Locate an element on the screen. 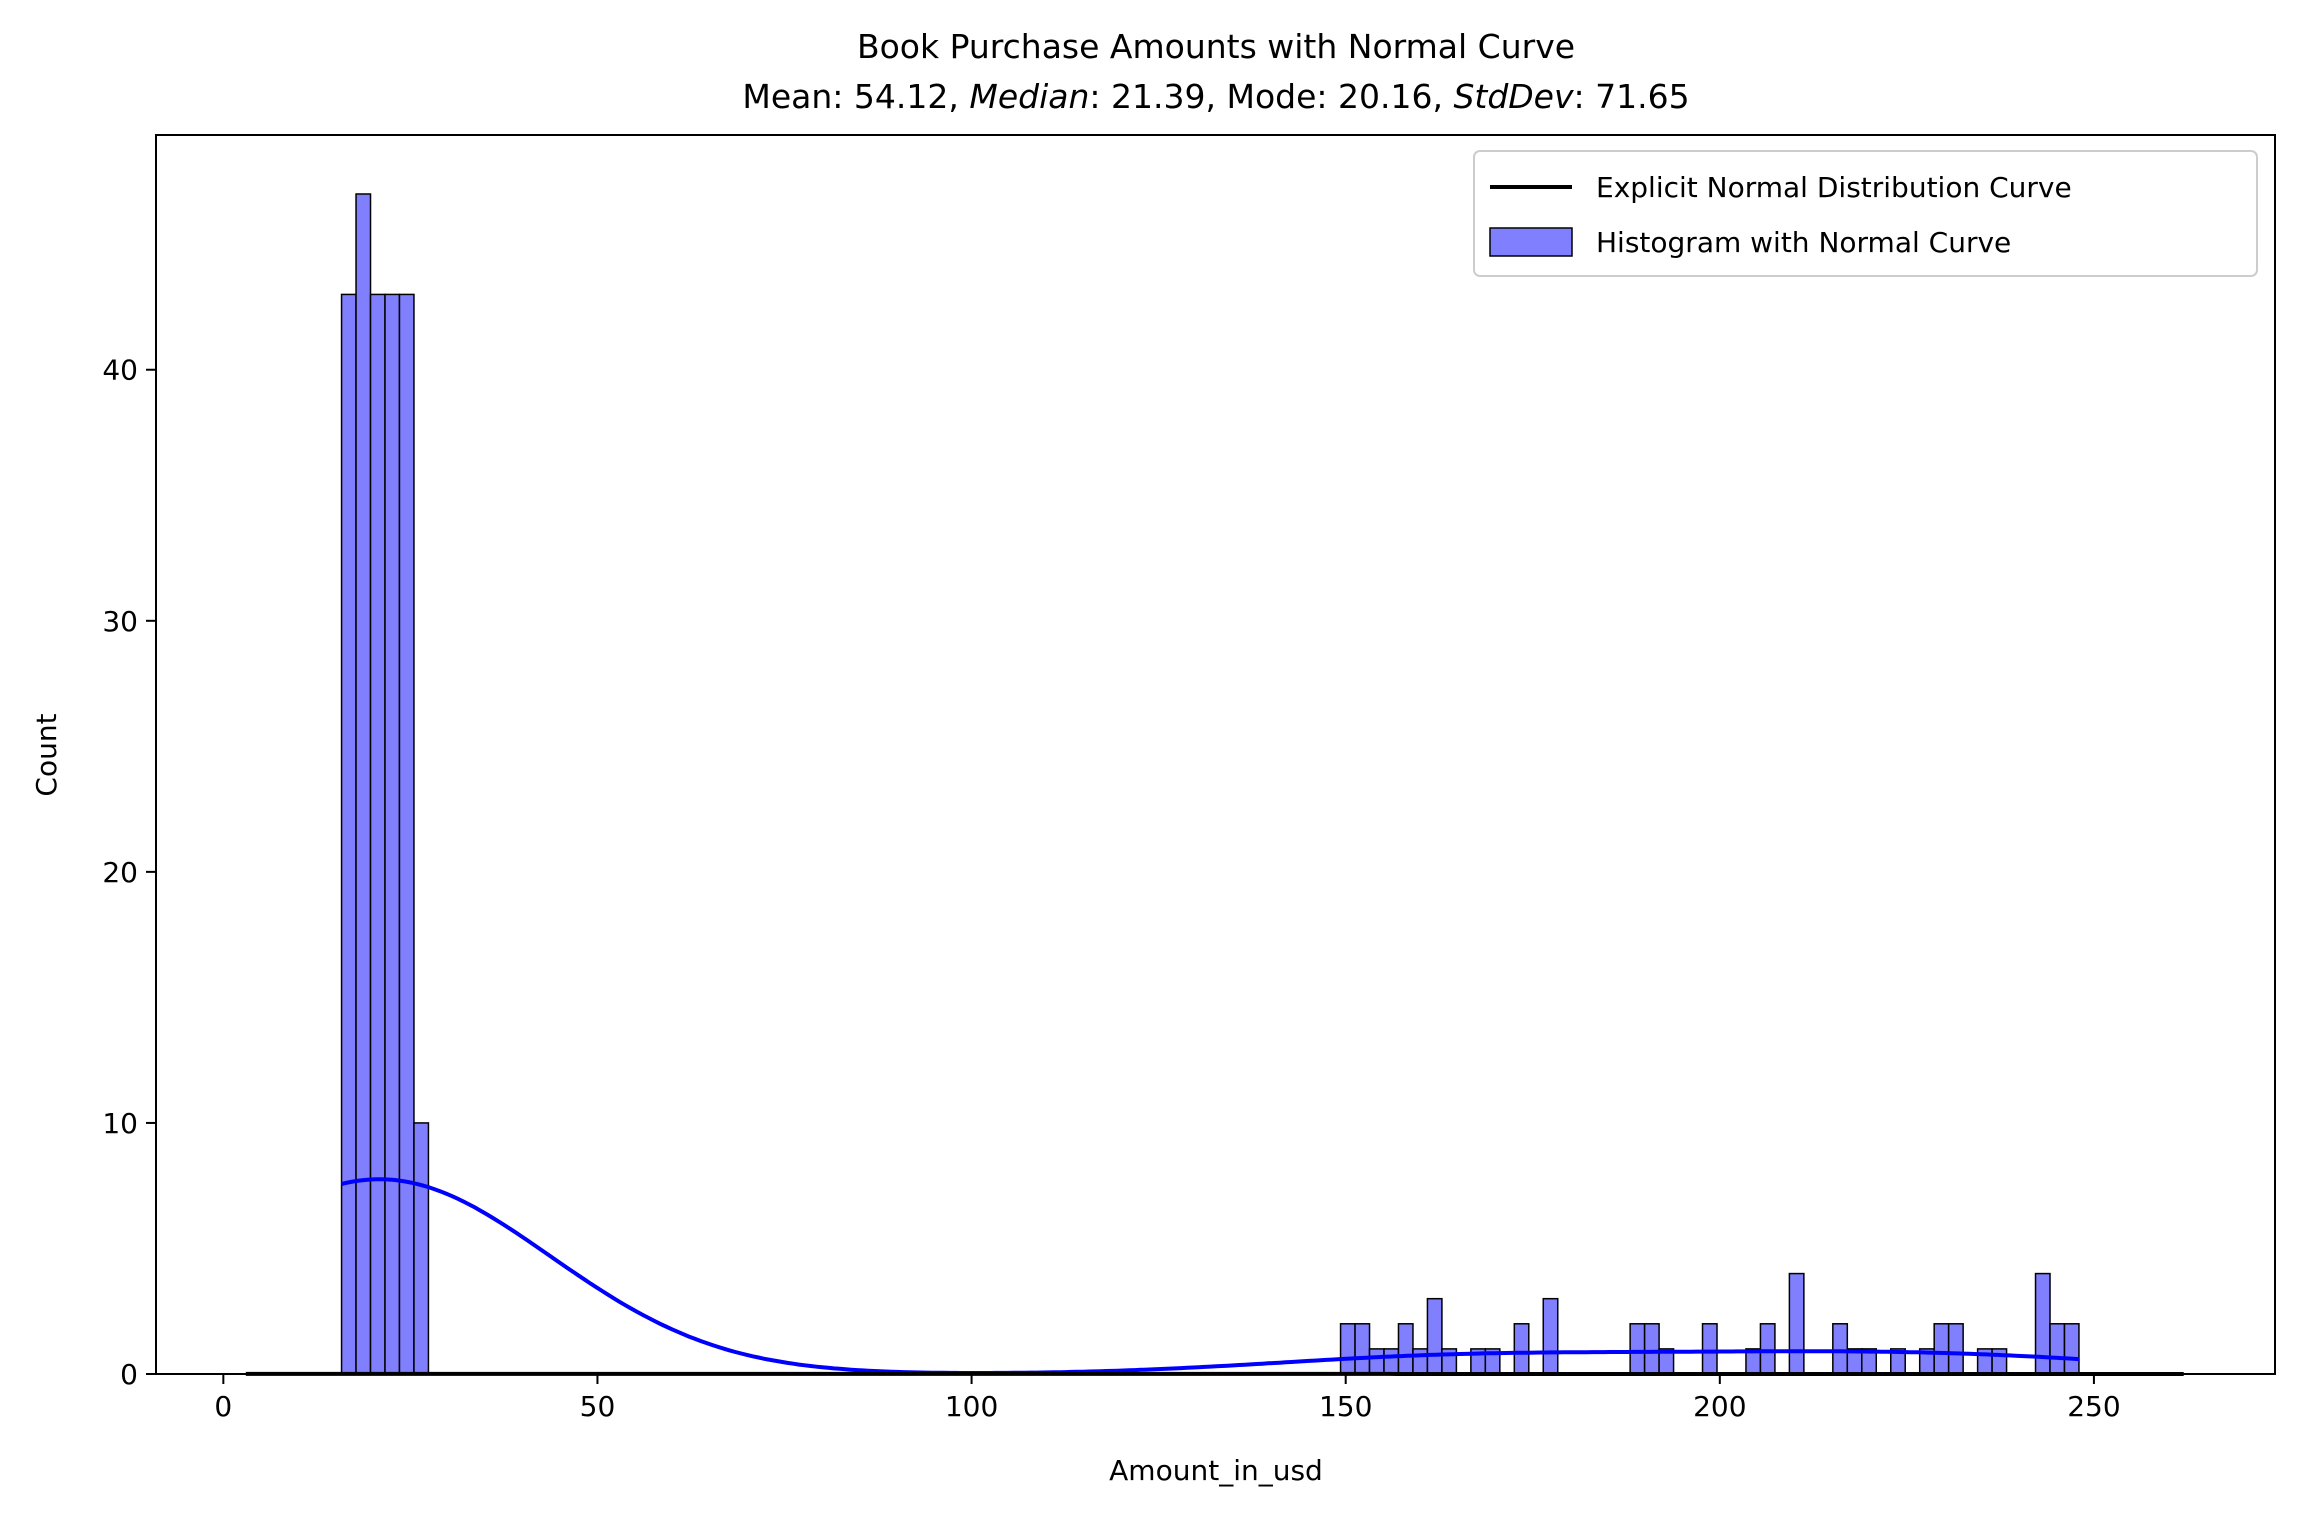  legend-patch-swatch is located at coordinates (1531, 242).